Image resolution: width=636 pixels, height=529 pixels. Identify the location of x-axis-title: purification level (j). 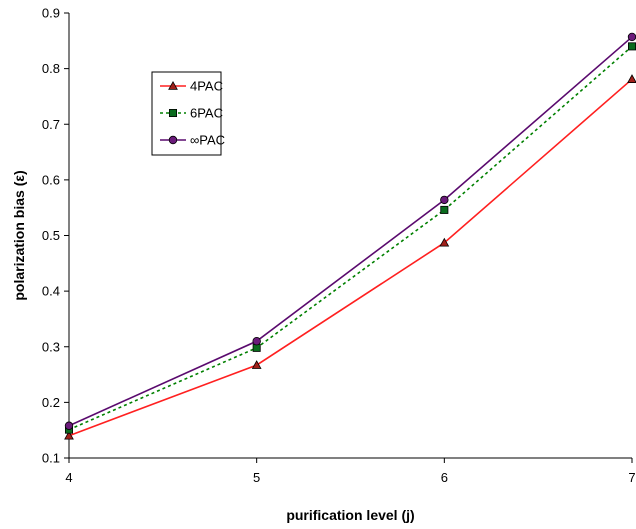
(350, 515).